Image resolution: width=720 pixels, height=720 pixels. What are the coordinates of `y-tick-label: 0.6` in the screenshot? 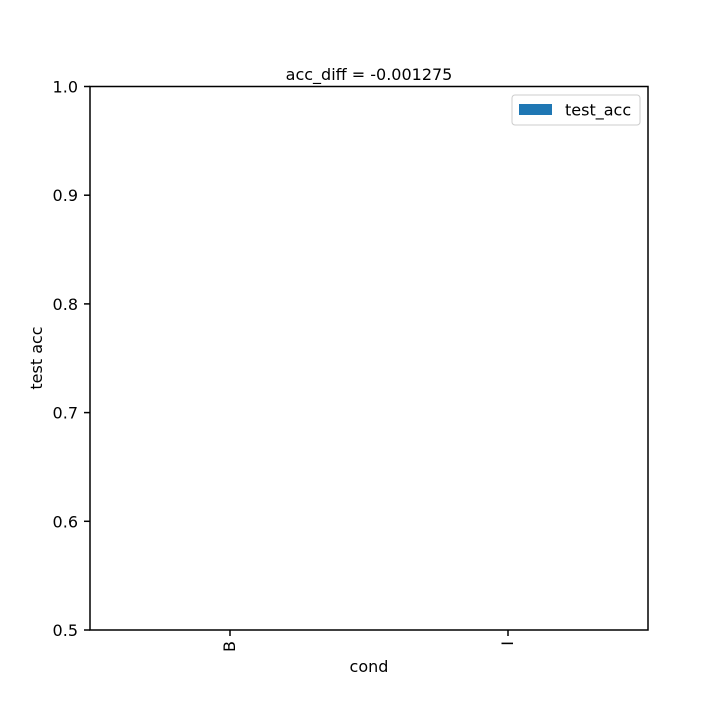 It's located at (65, 521).